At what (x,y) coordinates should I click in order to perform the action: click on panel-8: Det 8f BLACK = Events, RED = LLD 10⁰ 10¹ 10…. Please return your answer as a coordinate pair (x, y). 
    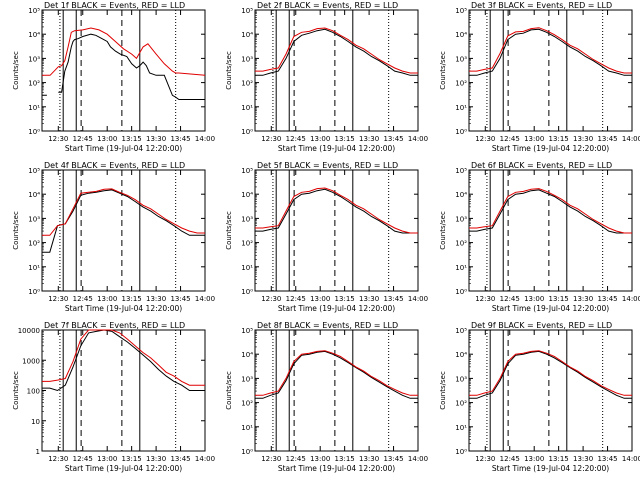
    Looking at the image, I should click on (326, 397).